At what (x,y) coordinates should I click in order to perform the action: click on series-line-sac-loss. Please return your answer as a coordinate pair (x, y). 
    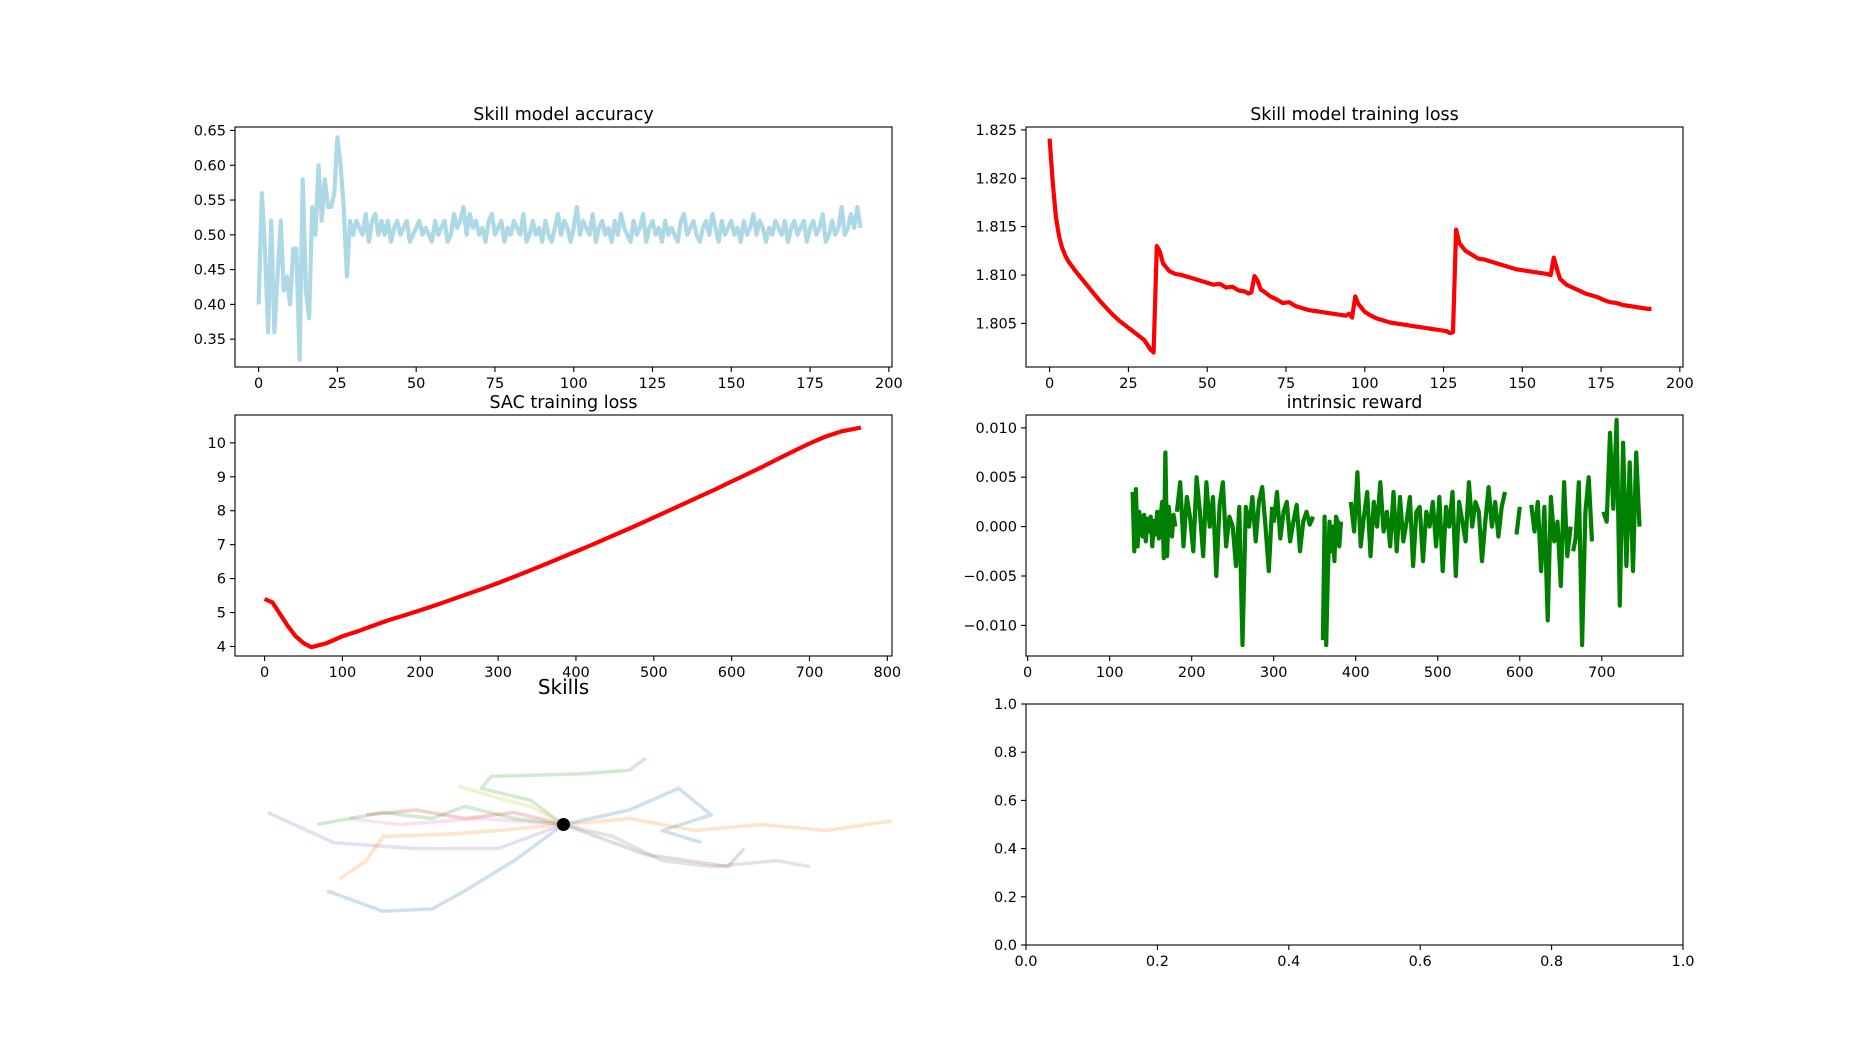
    Looking at the image, I should click on (562, 537).